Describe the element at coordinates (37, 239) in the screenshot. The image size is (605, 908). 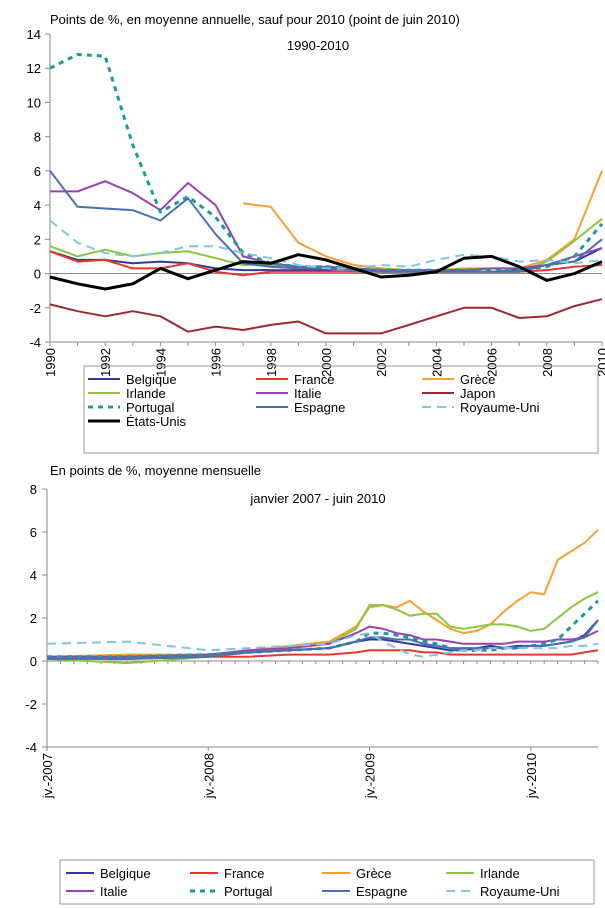
I see `top-y-tick-label: 2` at that location.